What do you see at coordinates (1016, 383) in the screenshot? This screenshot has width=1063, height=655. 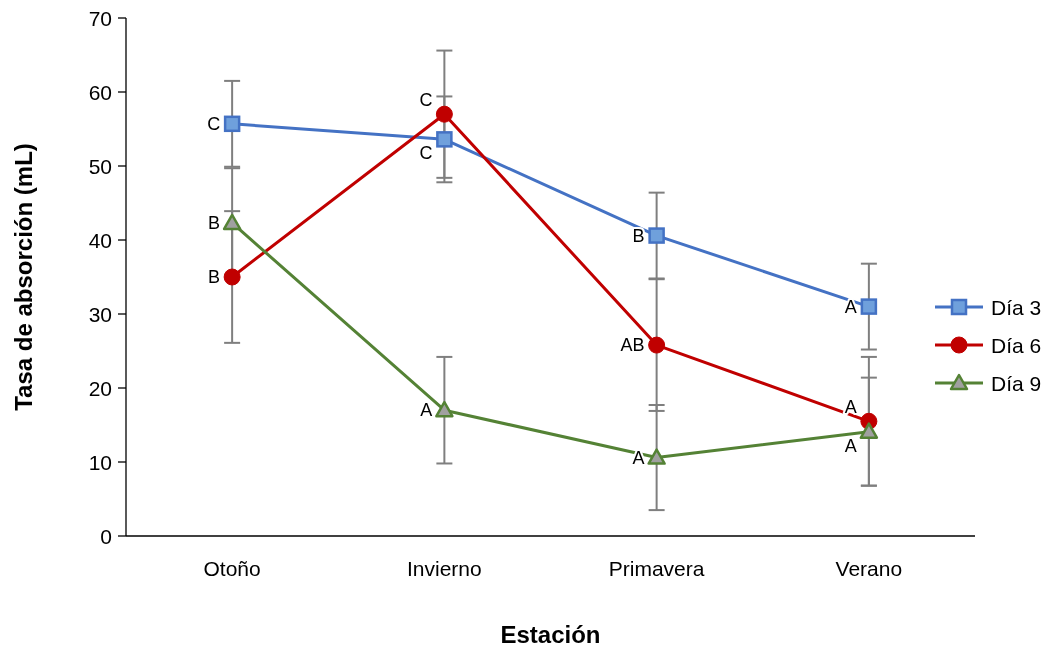 I see `legend-label: Día 9` at bounding box center [1016, 383].